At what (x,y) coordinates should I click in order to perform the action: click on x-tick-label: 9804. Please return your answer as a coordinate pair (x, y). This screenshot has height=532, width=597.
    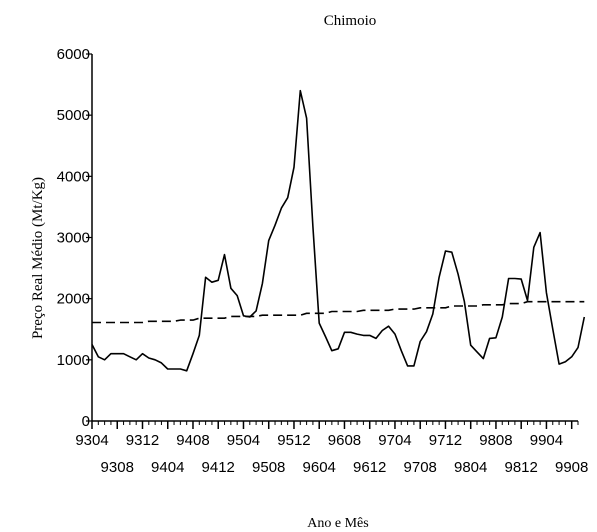
    Looking at the image, I should click on (470, 467).